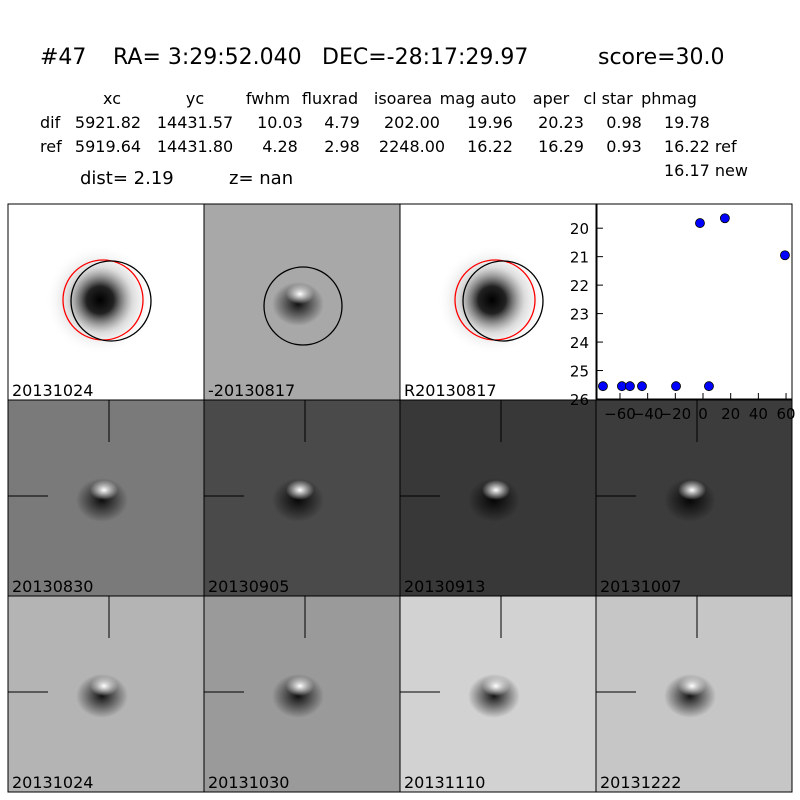  What do you see at coordinates (579, 372) in the screenshot?
I see `y-tick-label: 25` at bounding box center [579, 372].